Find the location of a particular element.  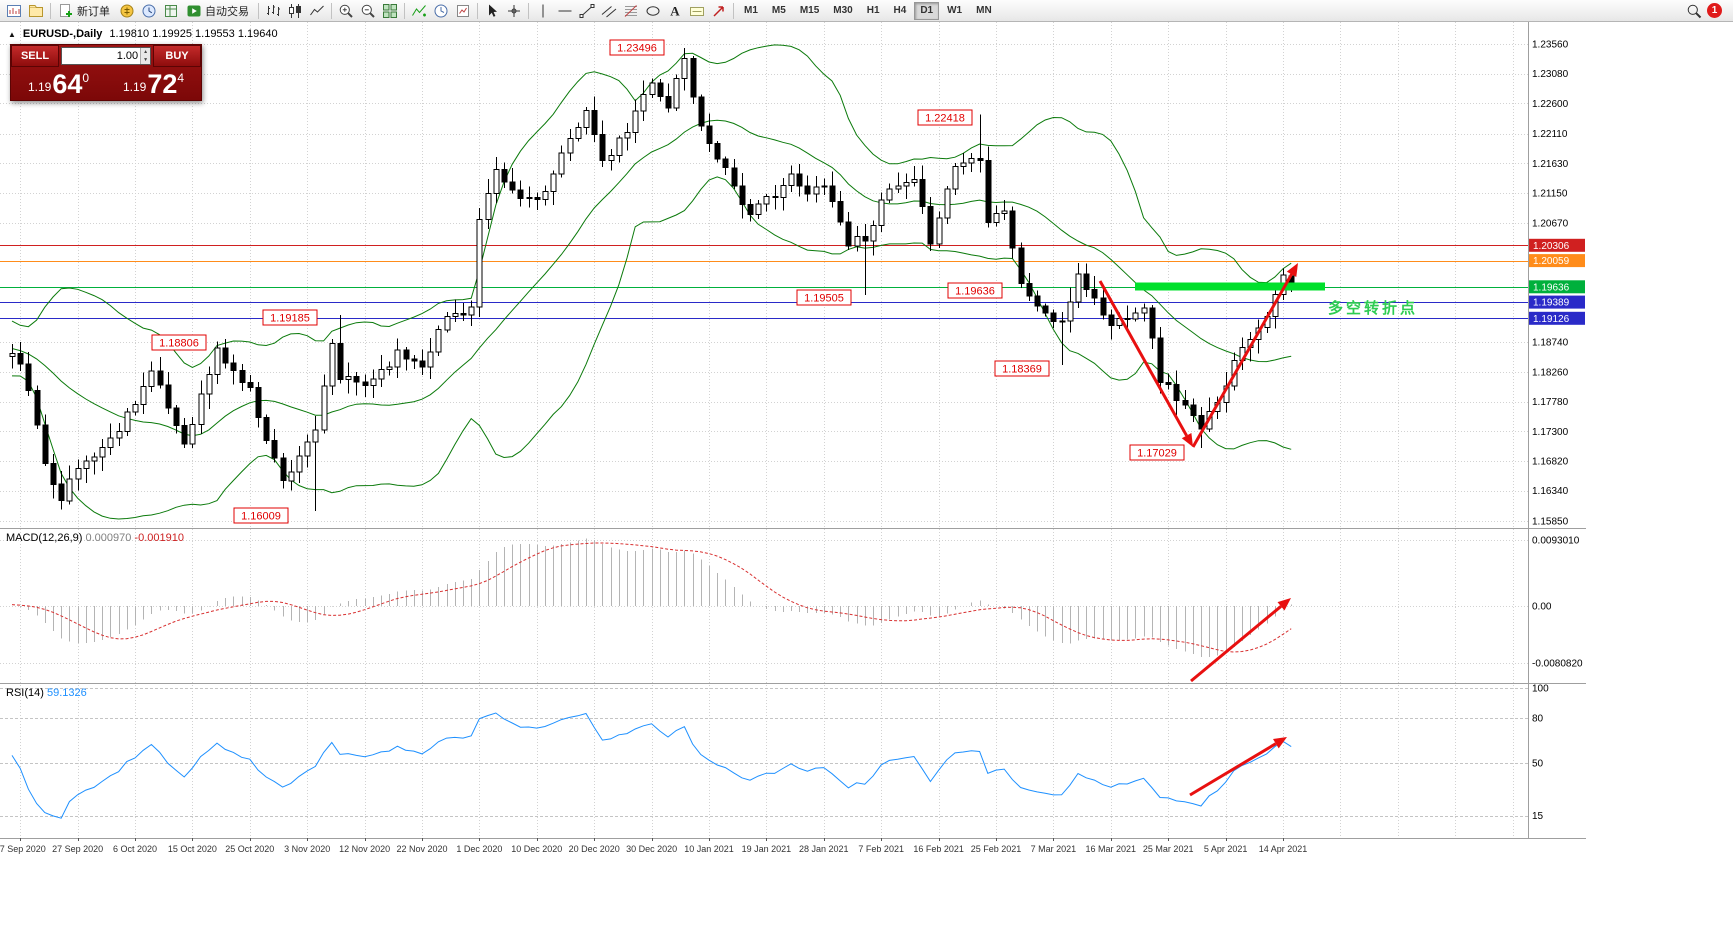

candlestick-chart-icon is located at coordinates (295, 11).